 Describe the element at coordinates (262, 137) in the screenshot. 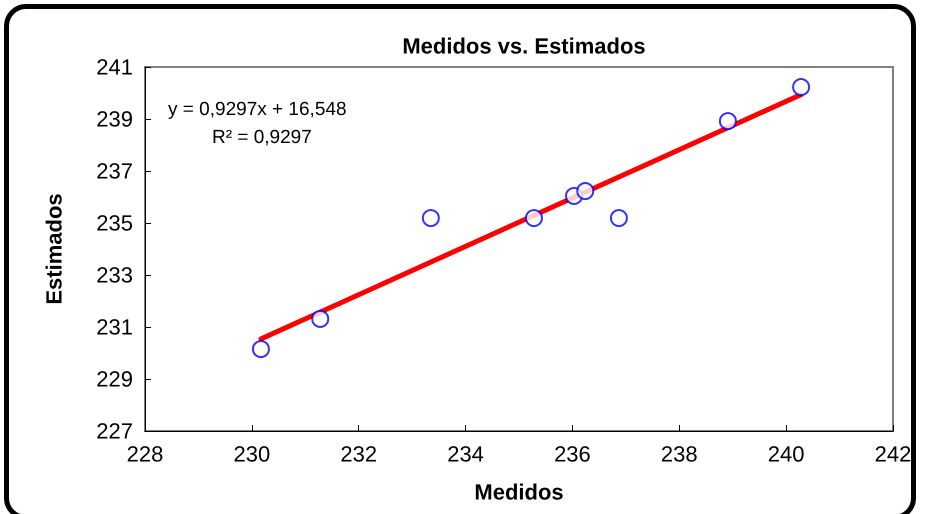

I see `annotation: R² = 0,9297` at that location.